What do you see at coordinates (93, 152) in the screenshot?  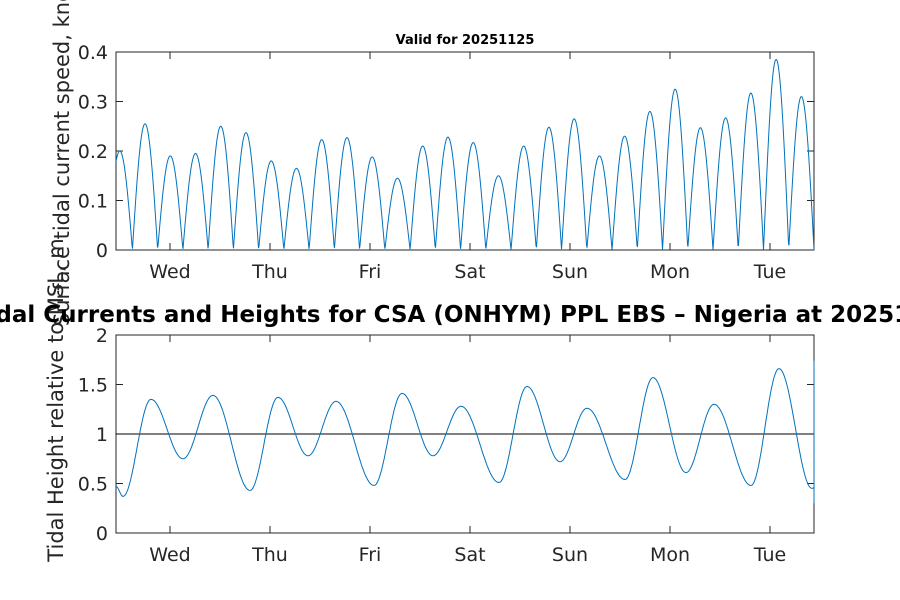 I see `y-tick-label: 0.2` at bounding box center [93, 152].